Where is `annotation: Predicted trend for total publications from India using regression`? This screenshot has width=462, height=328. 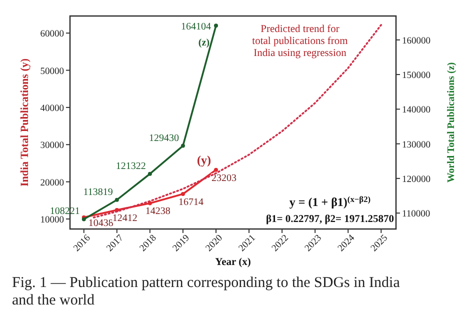
annotation: Predicted trend for total publications from India using regression is located at coordinates (300, 42).